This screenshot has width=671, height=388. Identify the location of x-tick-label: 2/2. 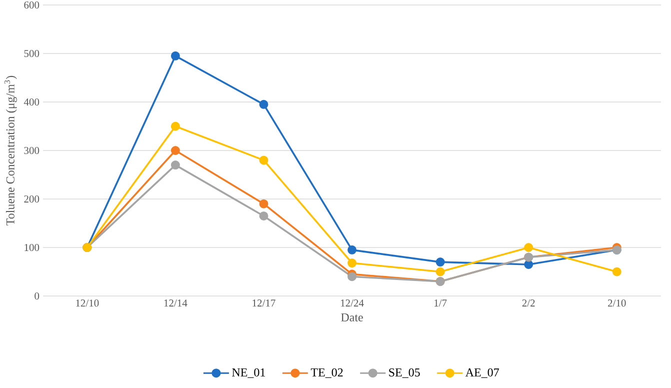
(528, 303).